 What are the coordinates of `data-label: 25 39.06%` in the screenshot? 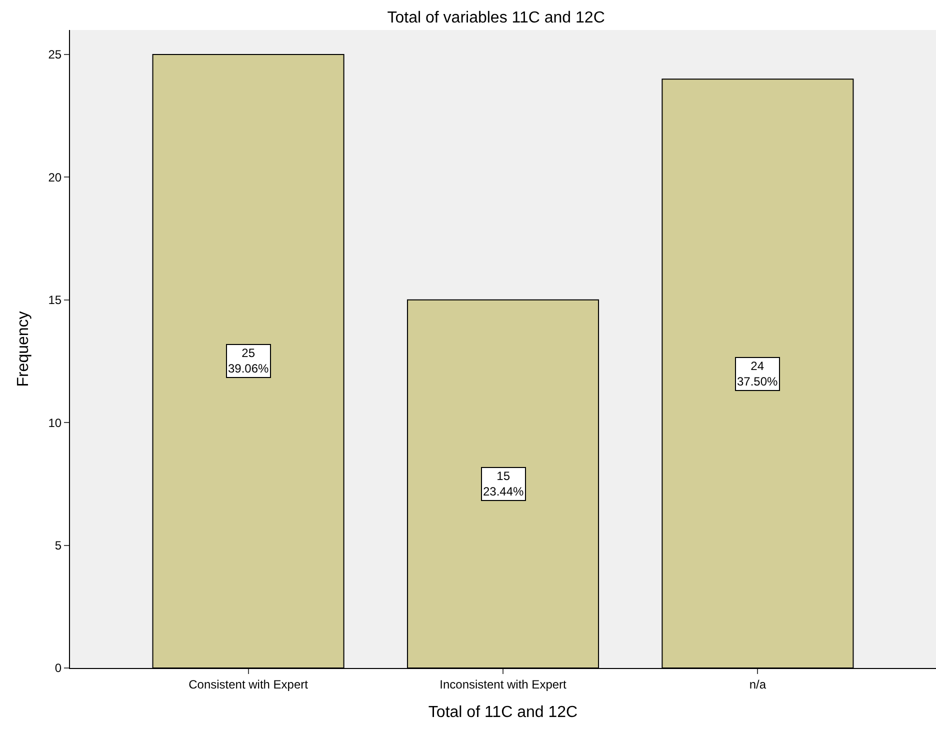 It's located at (249, 361).